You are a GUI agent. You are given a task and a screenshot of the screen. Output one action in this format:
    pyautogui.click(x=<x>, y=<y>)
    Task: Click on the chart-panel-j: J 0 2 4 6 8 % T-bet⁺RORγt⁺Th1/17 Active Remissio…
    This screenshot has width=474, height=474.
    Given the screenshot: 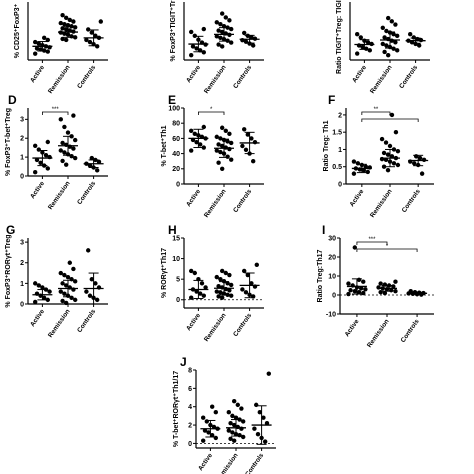 What is the action you would take?
    pyautogui.click(x=224, y=414)
    